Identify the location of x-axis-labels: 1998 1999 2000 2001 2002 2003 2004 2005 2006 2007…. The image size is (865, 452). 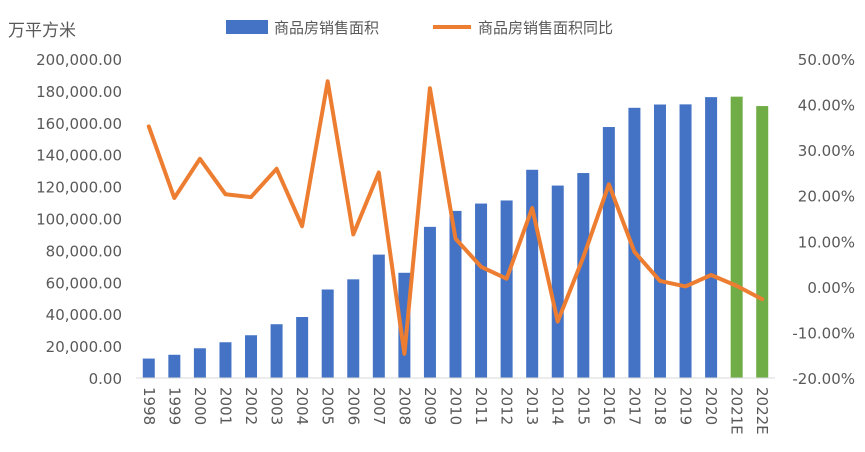
(455, 411).